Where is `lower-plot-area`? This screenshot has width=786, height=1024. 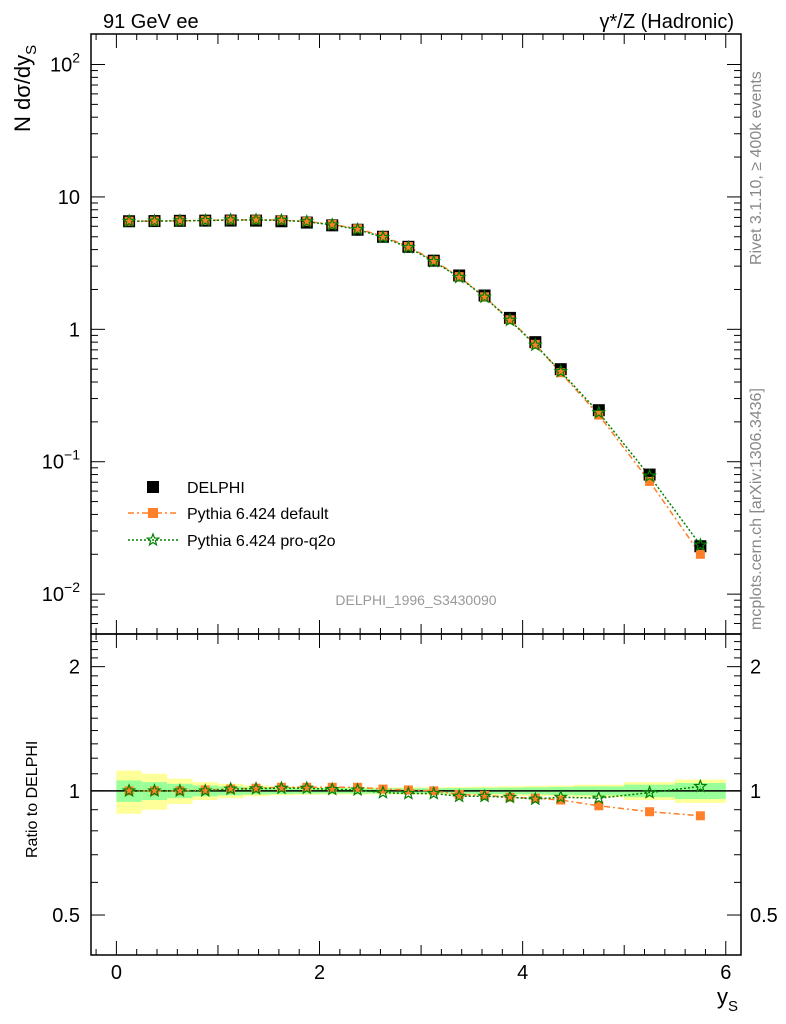 lower-plot-area is located at coordinates (416, 799).